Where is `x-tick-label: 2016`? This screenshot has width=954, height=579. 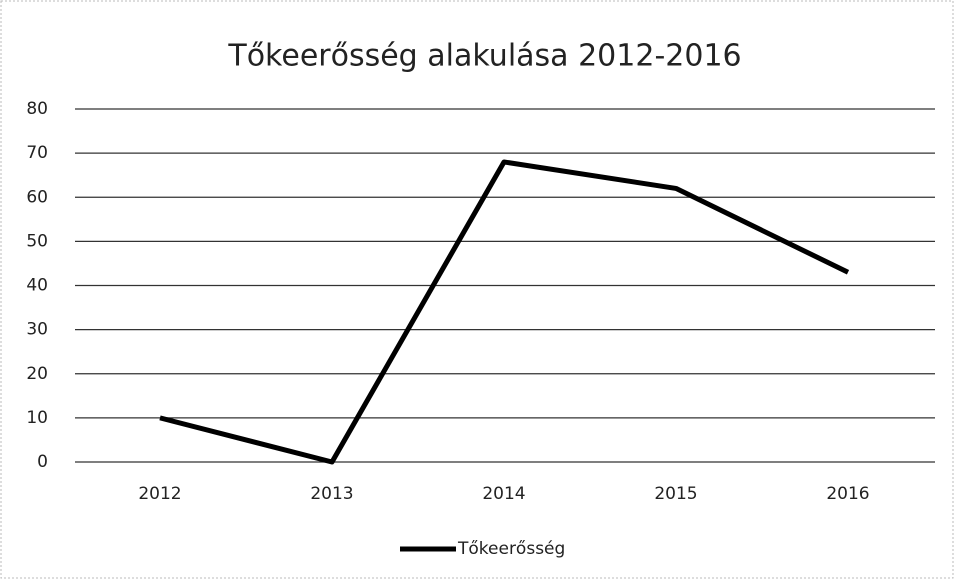
x-tick-label: 2016 is located at coordinates (847, 494).